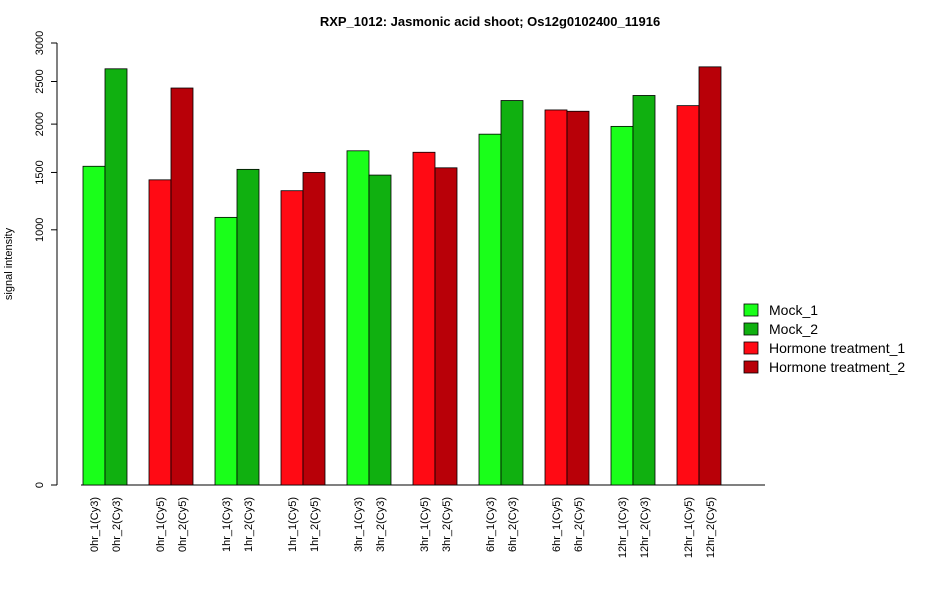 This screenshot has width=950, height=600. Describe the element at coordinates (40, 485) in the screenshot. I see `y-tick-label: 0` at that location.